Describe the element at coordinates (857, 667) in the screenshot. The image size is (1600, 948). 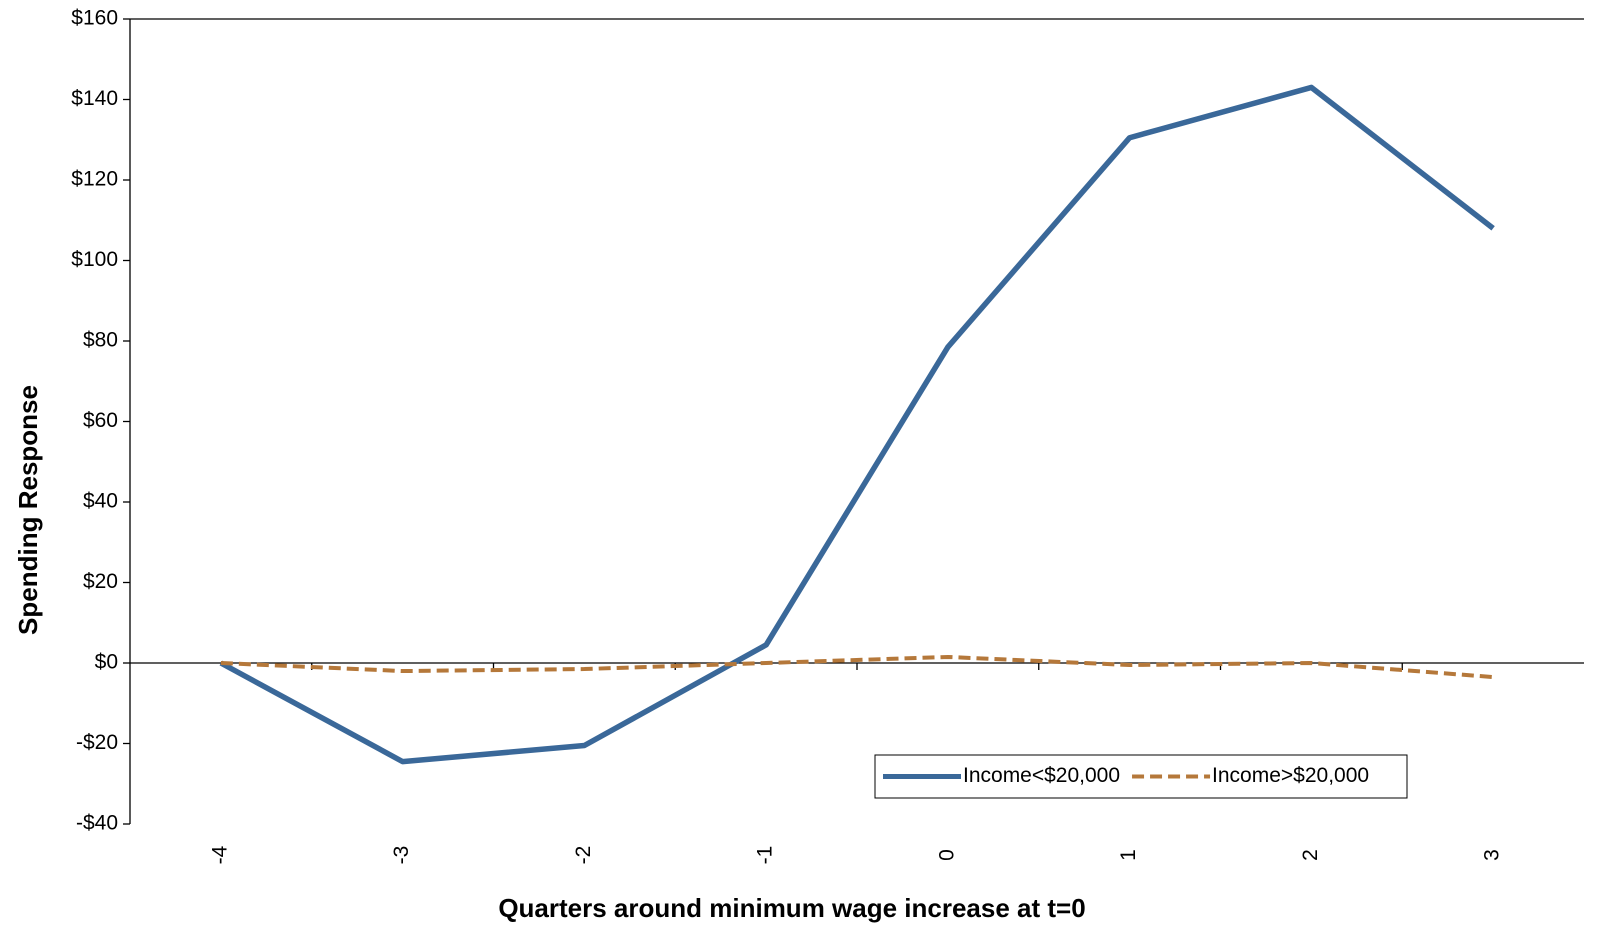
I see `series-line` at that location.